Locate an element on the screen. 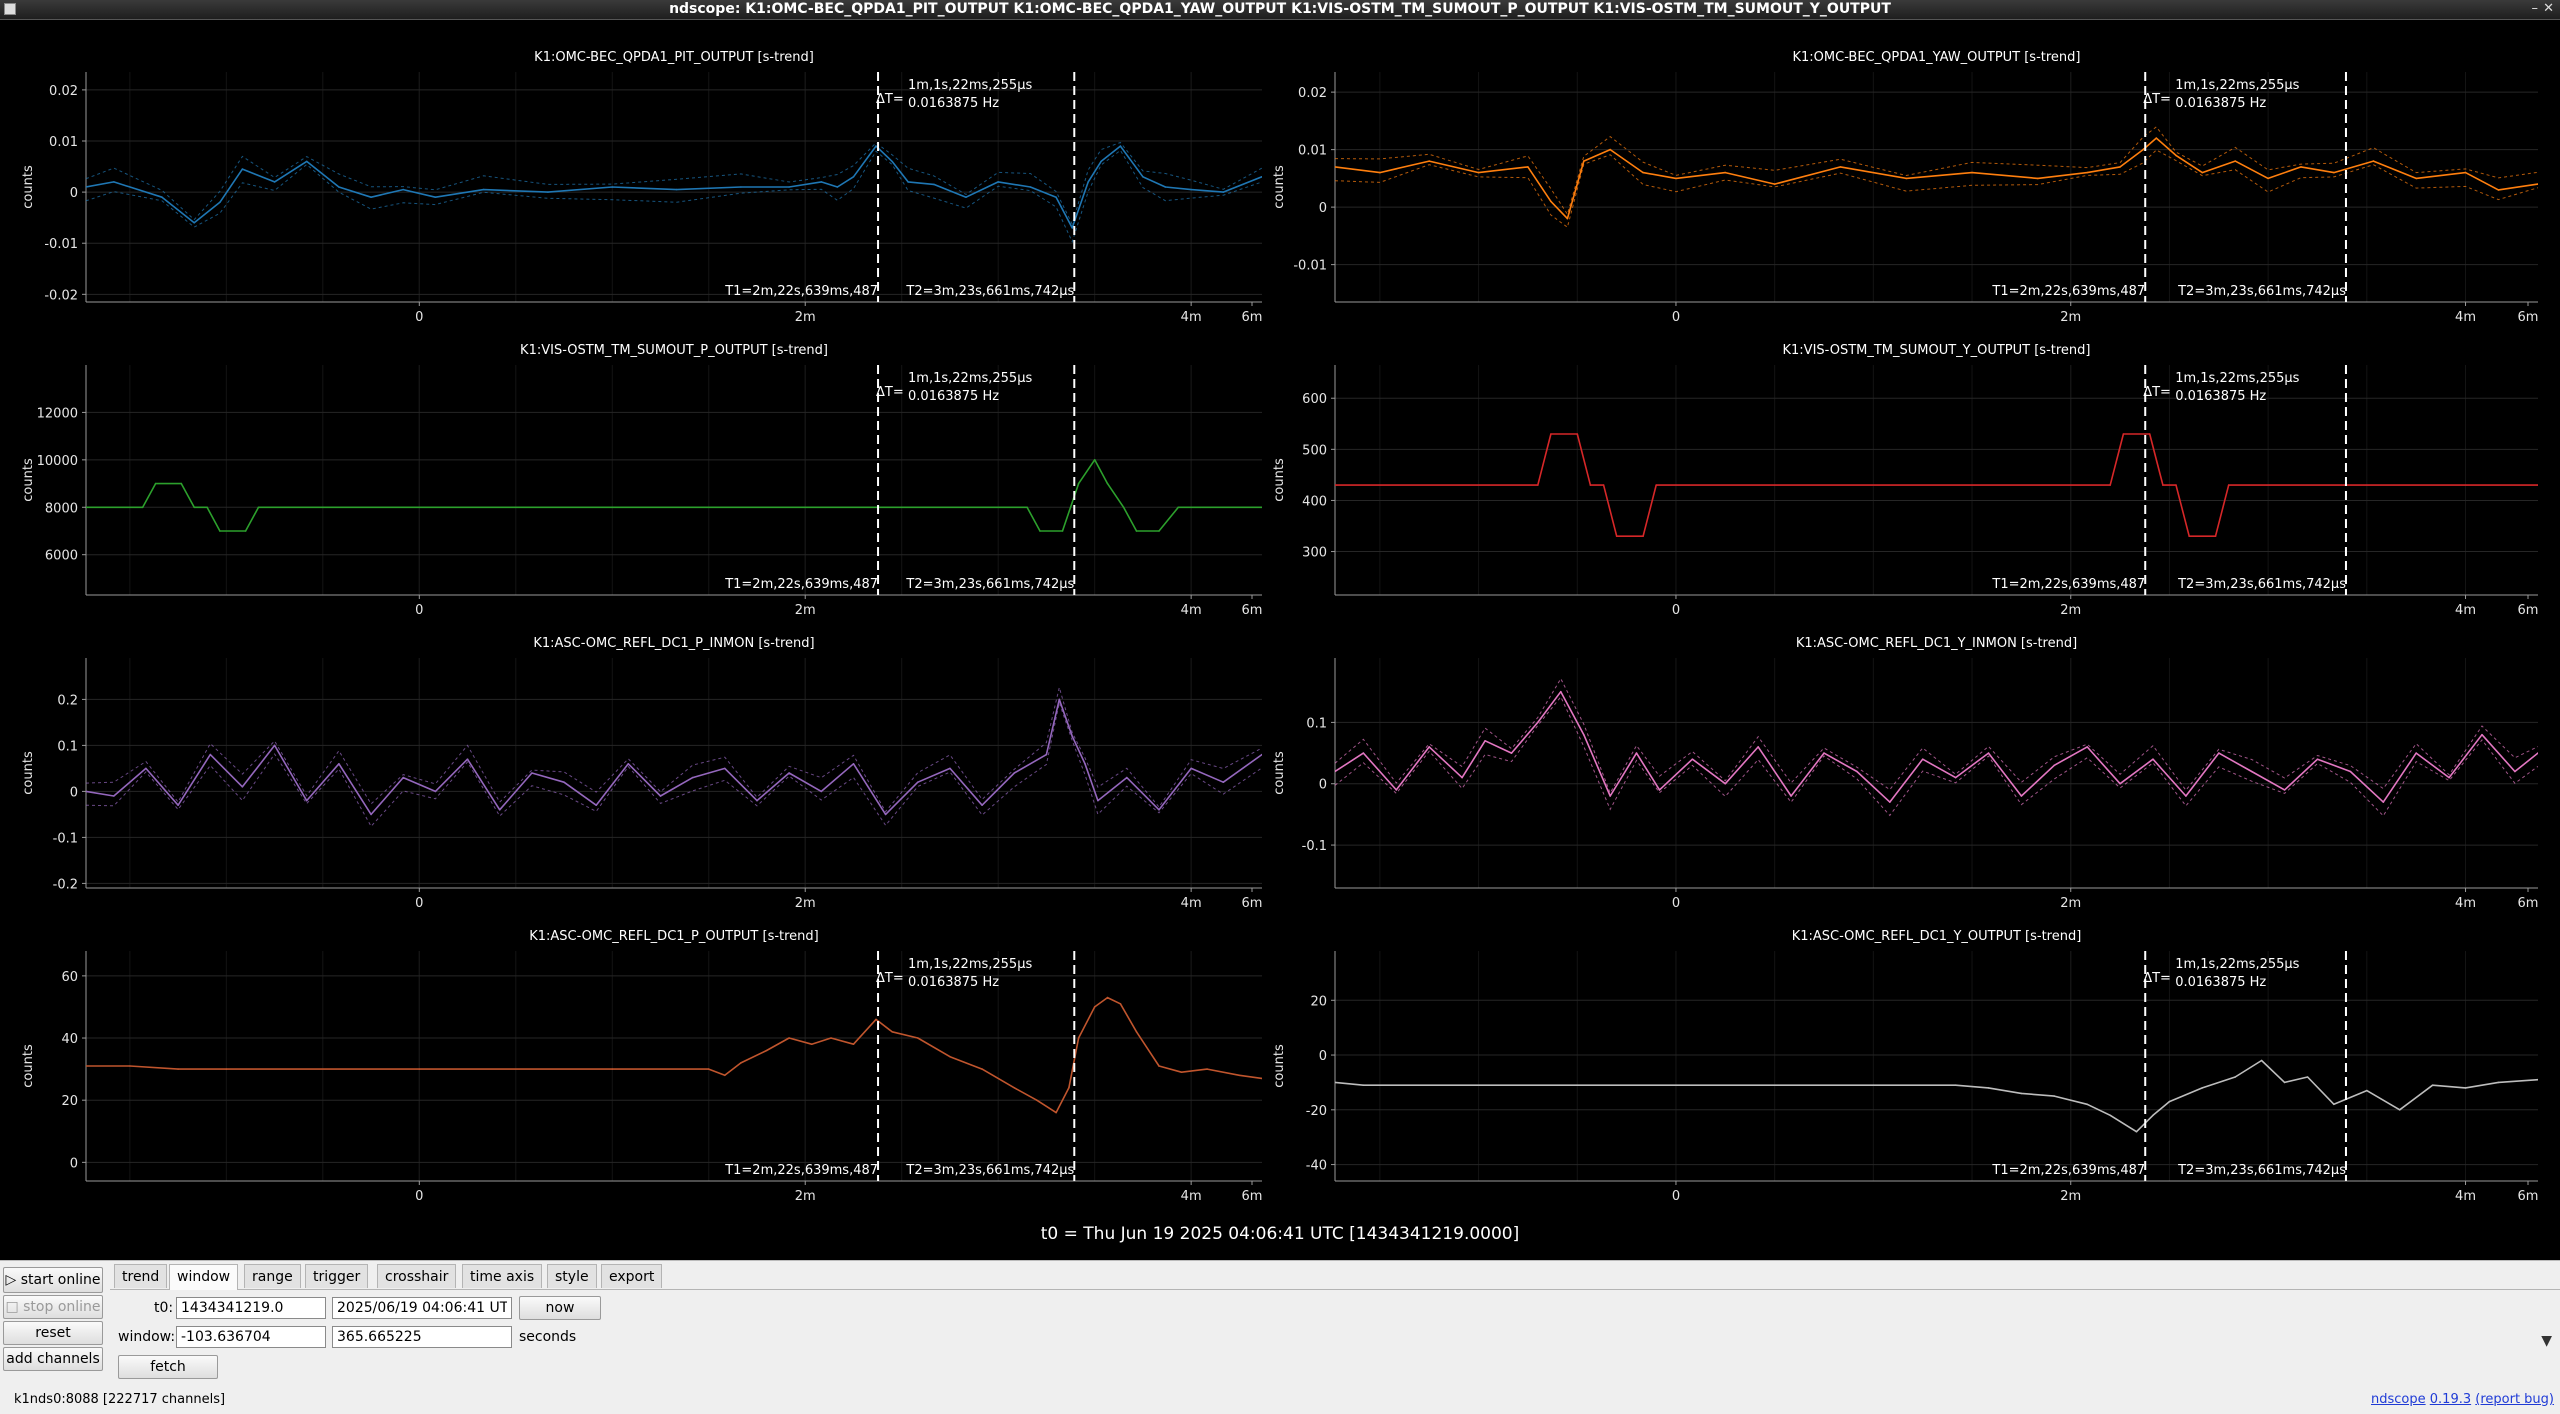 The width and height of the screenshot is (2560, 1414). tab-style: style is located at coordinates (572, 1276).